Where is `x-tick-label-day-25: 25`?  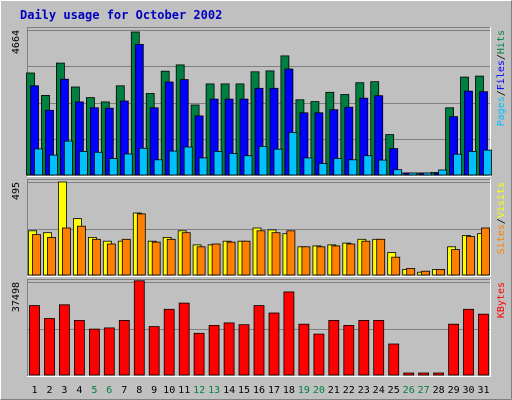
x-tick-label-day-25: 25 is located at coordinates (394, 390).